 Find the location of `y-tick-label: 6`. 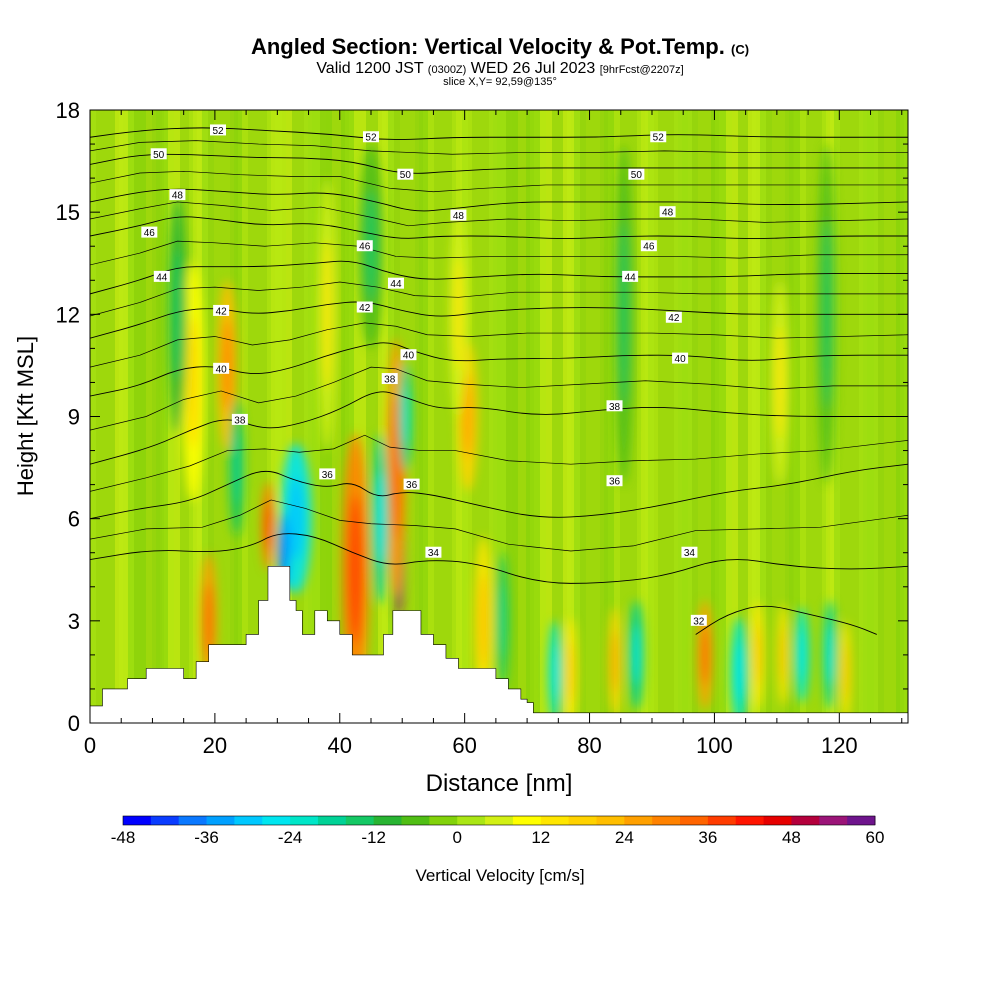

y-tick-label: 6 is located at coordinates (74, 519).